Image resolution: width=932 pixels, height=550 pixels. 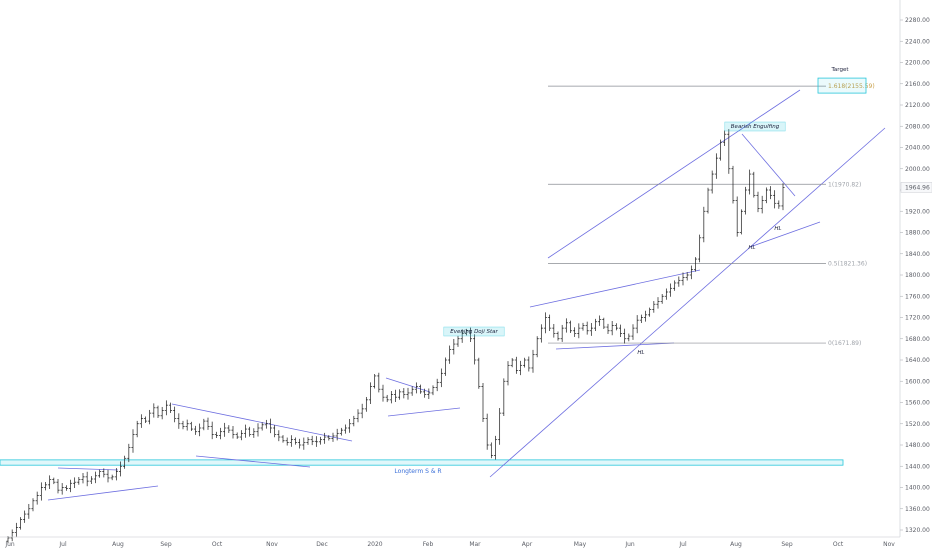 I want to click on fib-level-label: 0(1671.89), so click(x=844, y=343).